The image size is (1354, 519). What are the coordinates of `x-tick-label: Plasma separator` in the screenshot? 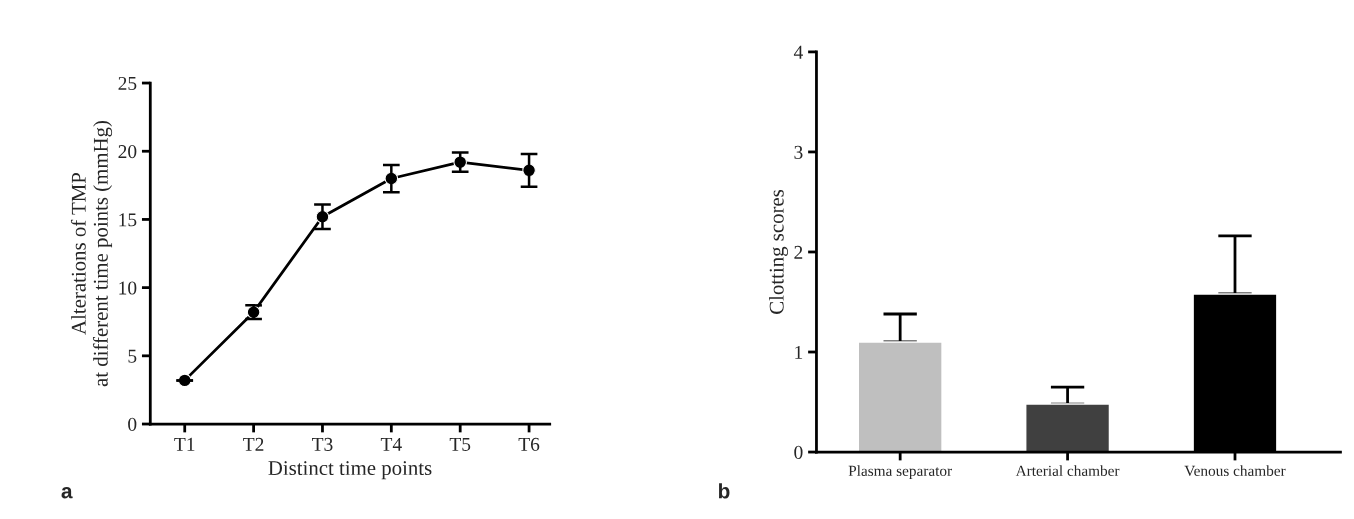 It's located at (900, 472).